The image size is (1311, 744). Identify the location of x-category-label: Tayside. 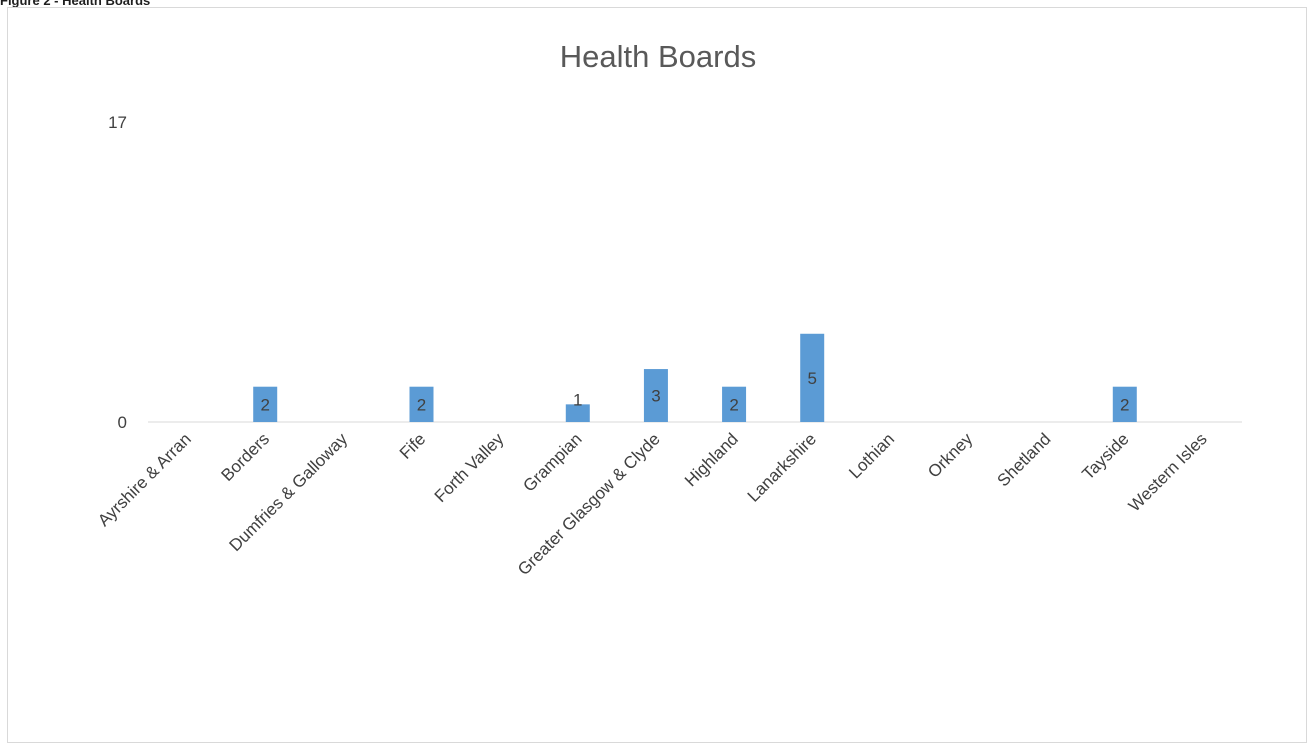
(1105, 456).